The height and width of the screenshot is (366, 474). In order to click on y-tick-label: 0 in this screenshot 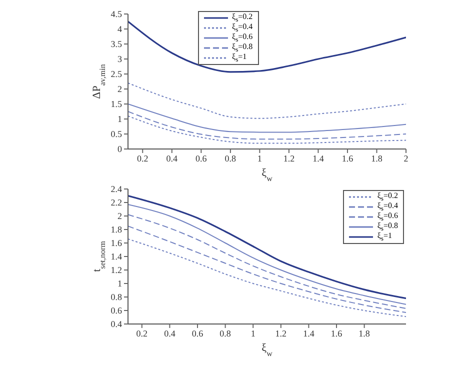, I will do `click(120, 149)`.